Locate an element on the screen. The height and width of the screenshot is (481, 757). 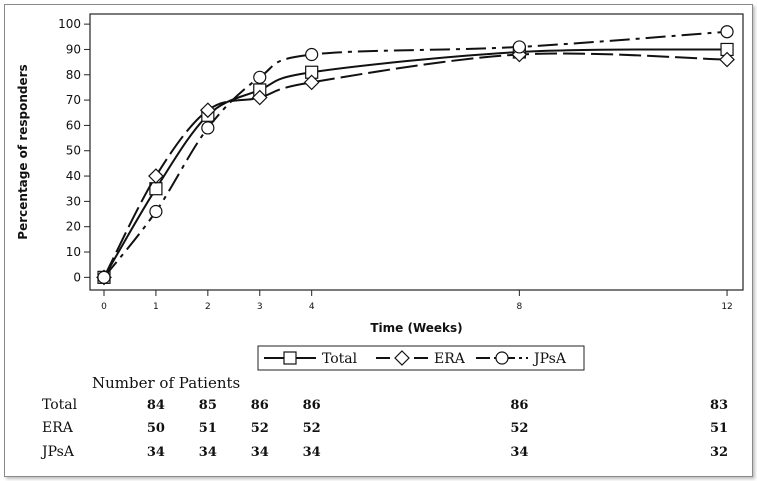
patients-count-total-x8: 86 is located at coordinates (519, 405).